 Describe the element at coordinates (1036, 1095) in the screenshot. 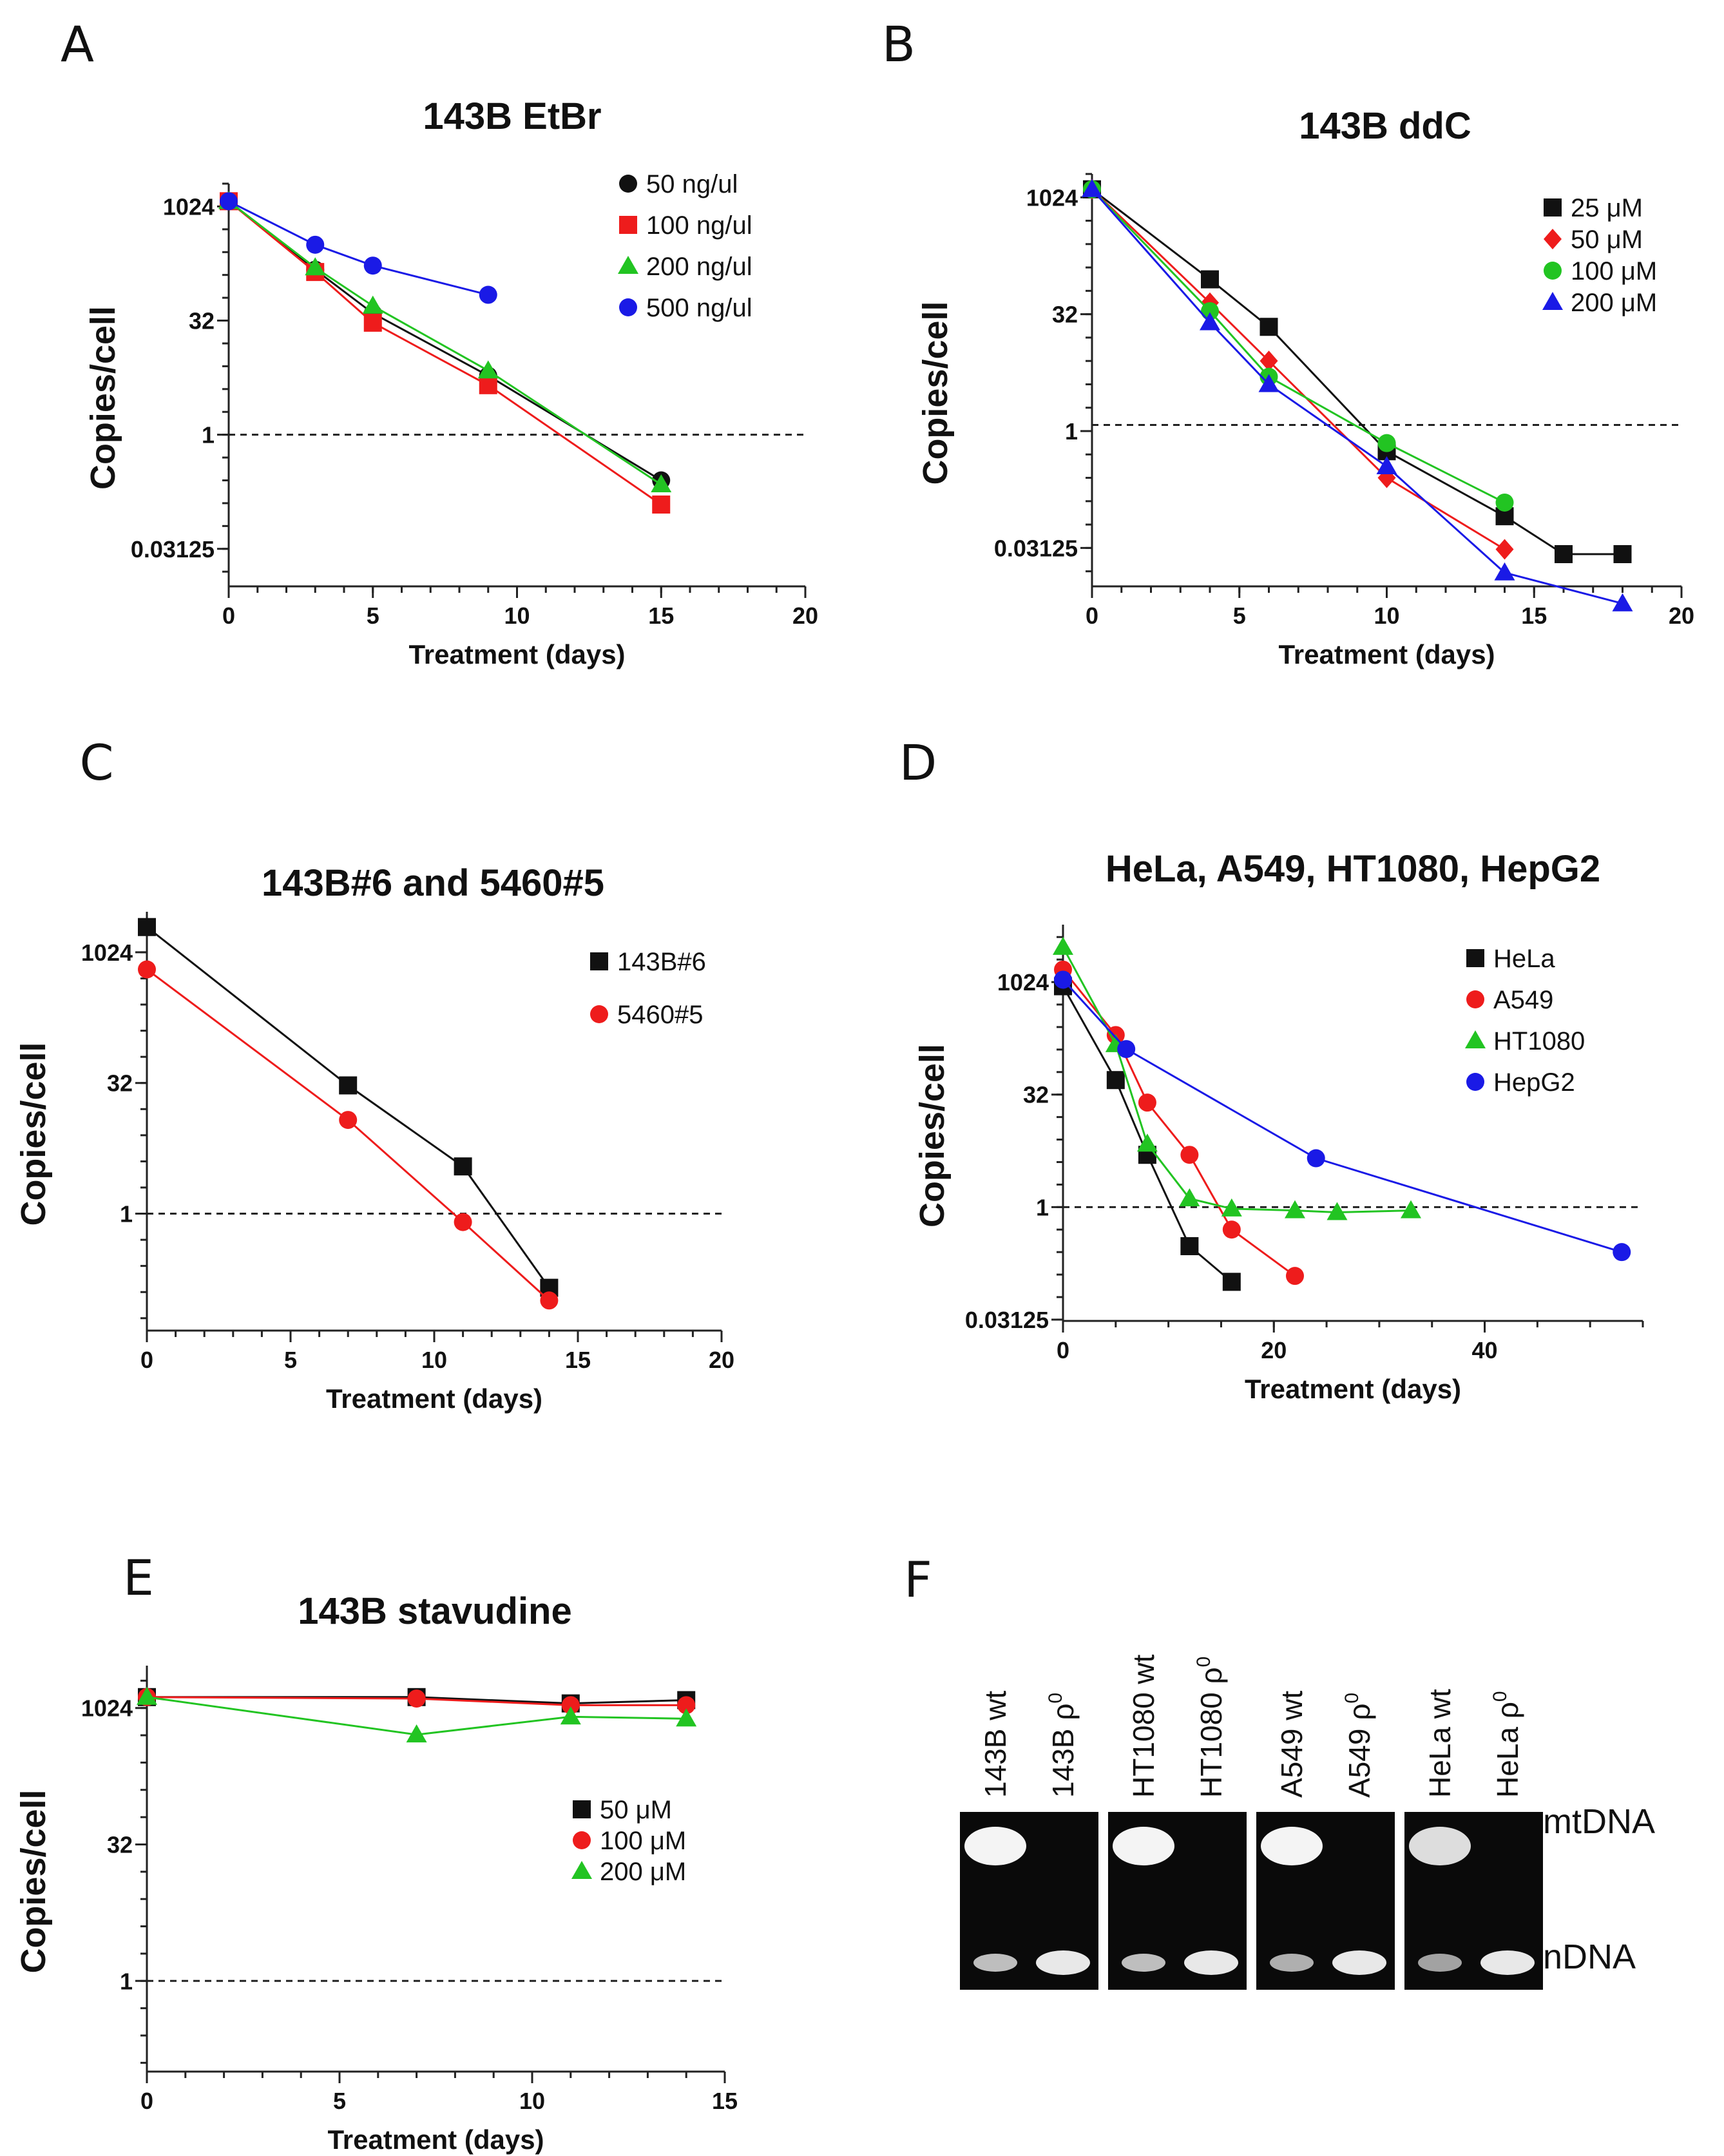

I see `y-tick-label: 32` at that location.